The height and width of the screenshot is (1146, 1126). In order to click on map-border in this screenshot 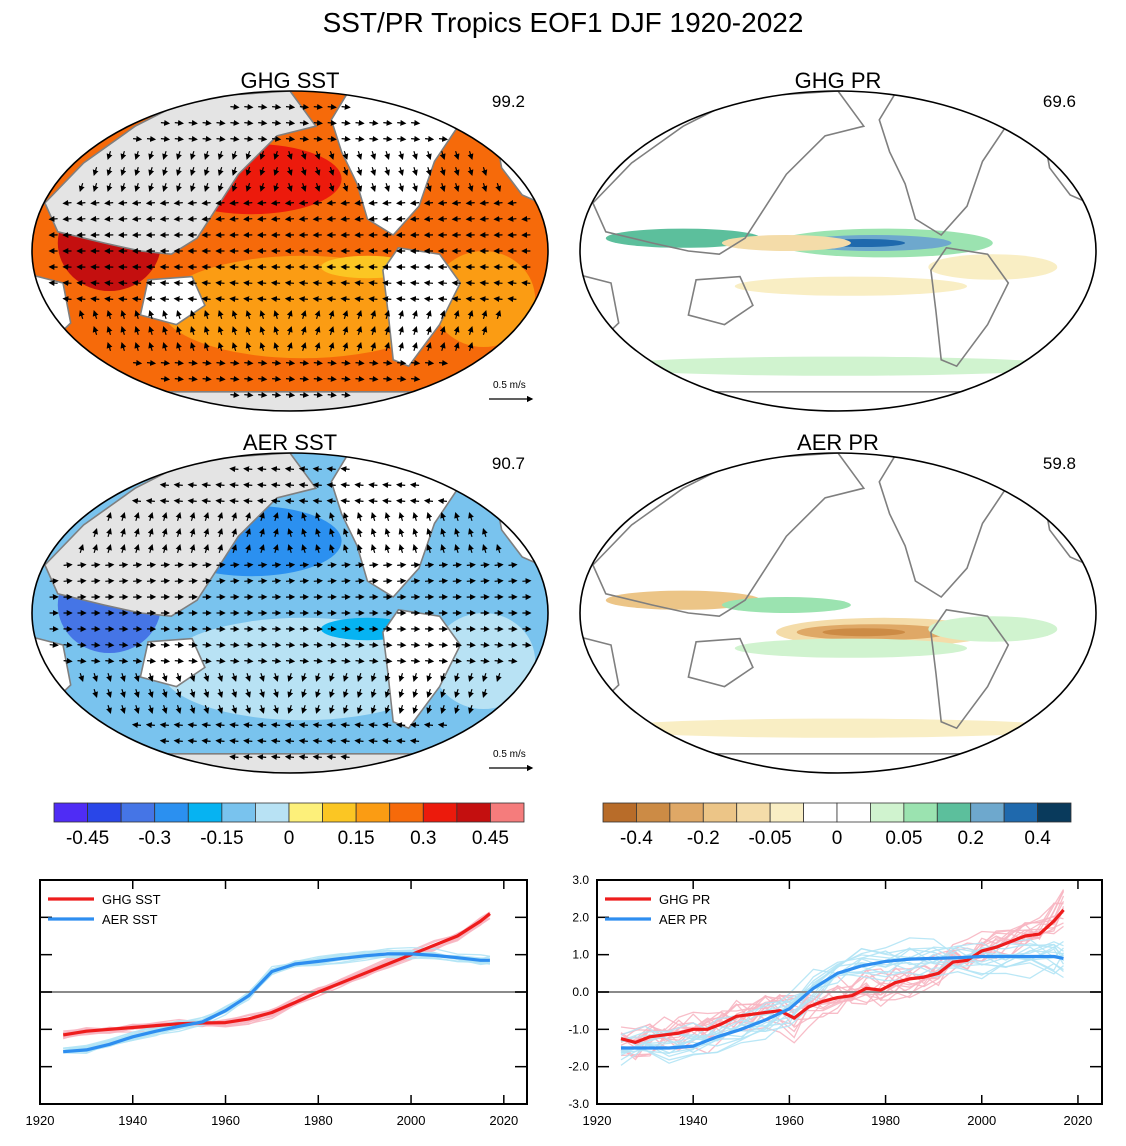, I will do `click(290, 251)`.